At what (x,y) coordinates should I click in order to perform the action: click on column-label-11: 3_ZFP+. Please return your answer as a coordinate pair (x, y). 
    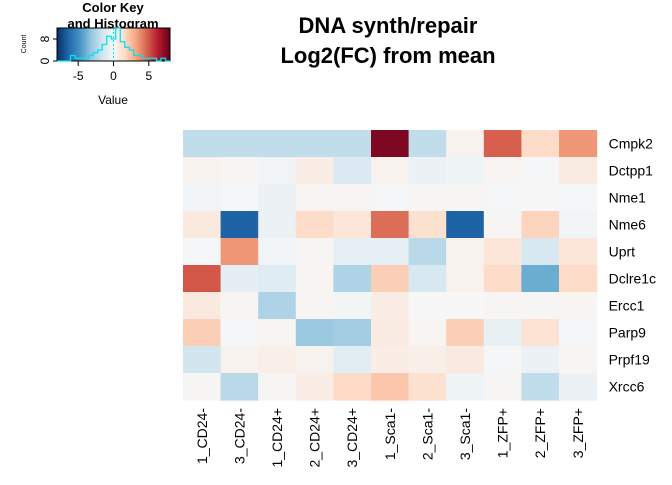
    Looking at the image, I should click on (578, 433).